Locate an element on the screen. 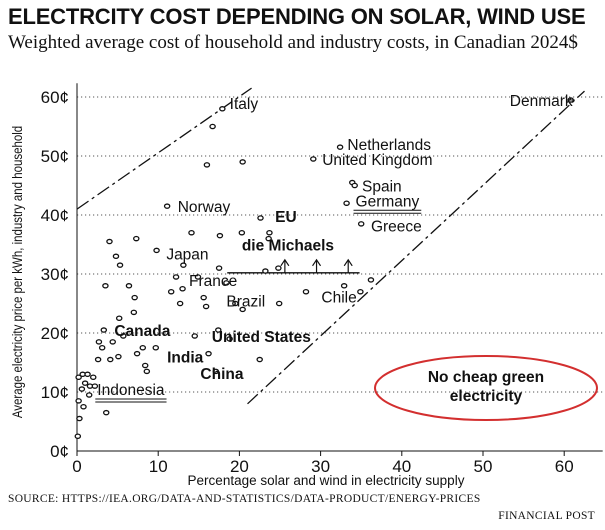 The width and height of the screenshot is (605, 530). point-label: EU is located at coordinates (286, 217).